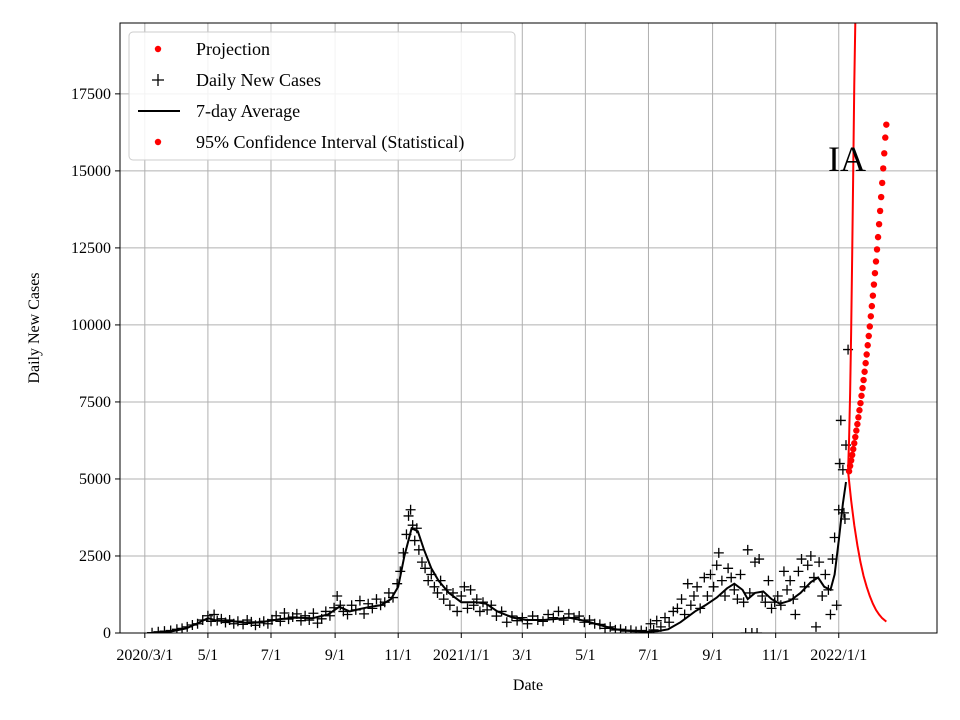  What do you see at coordinates (91, 248) in the screenshot?
I see `y-tick-label: 12500` at bounding box center [91, 248].